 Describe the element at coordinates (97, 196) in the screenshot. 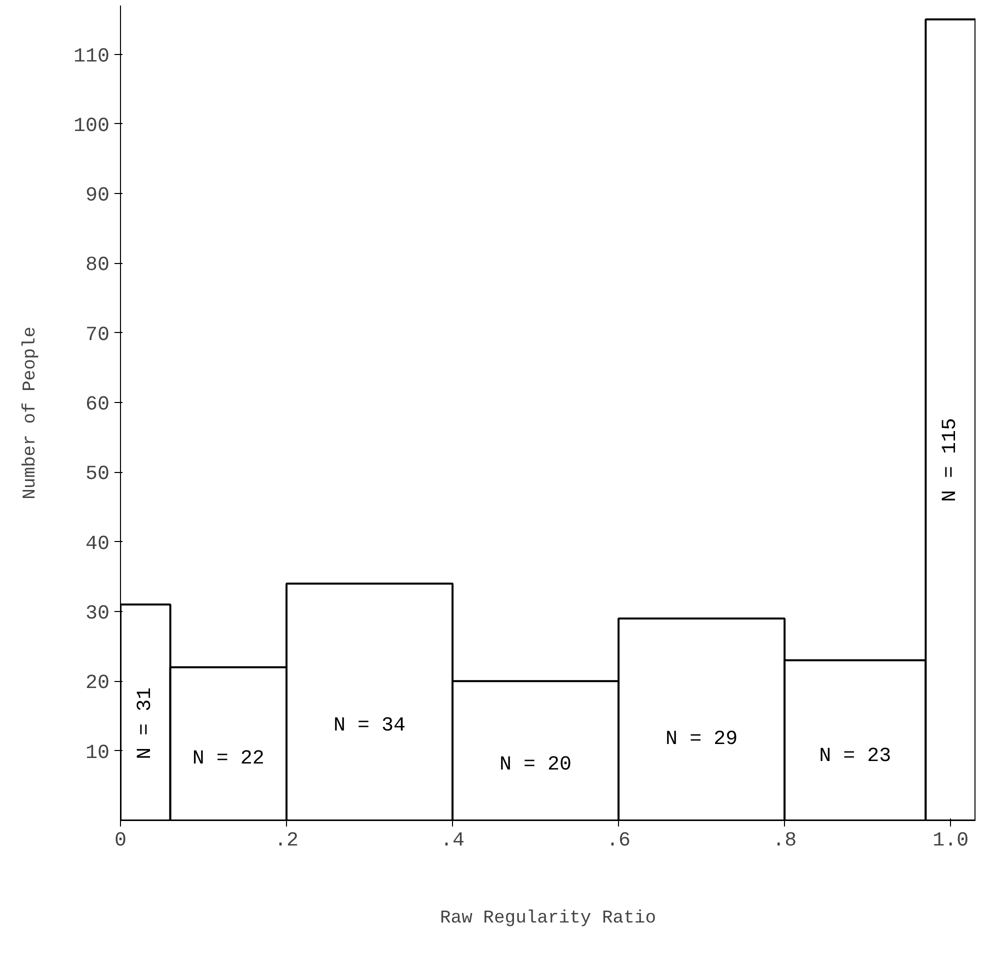

I see `y-tick-label: 90` at that location.